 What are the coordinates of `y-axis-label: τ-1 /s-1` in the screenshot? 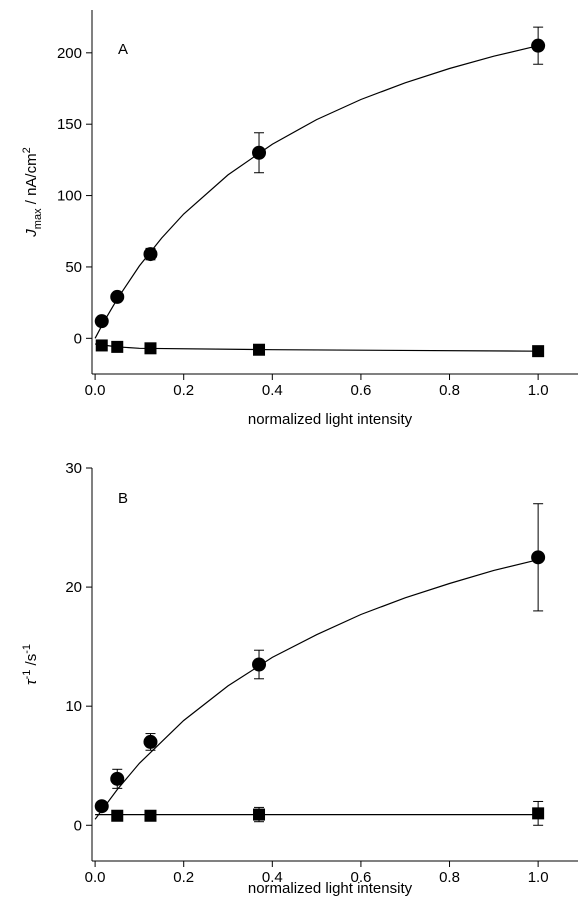 It's located at (30, 664).